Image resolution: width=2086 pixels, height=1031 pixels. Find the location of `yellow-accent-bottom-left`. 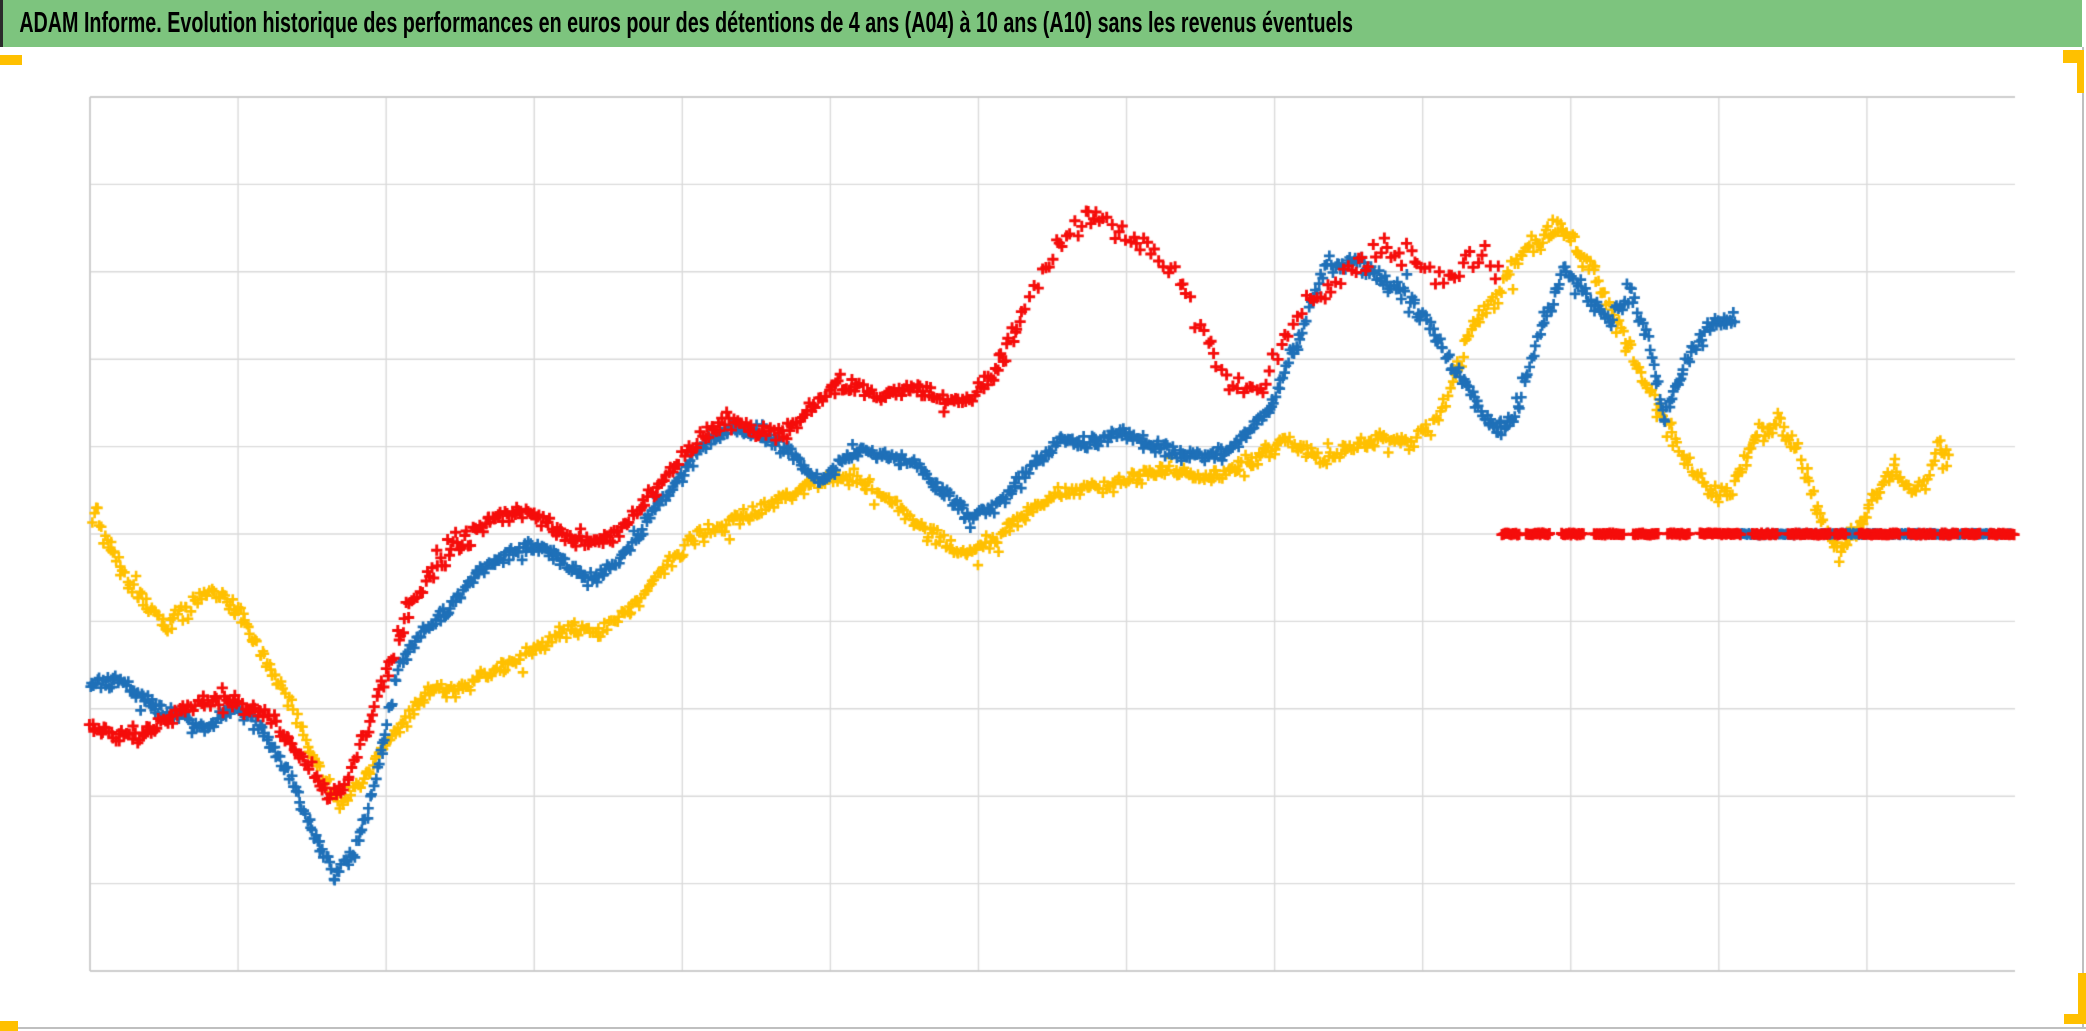

yellow-accent-bottom-left is located at coordinates (9, 1026).